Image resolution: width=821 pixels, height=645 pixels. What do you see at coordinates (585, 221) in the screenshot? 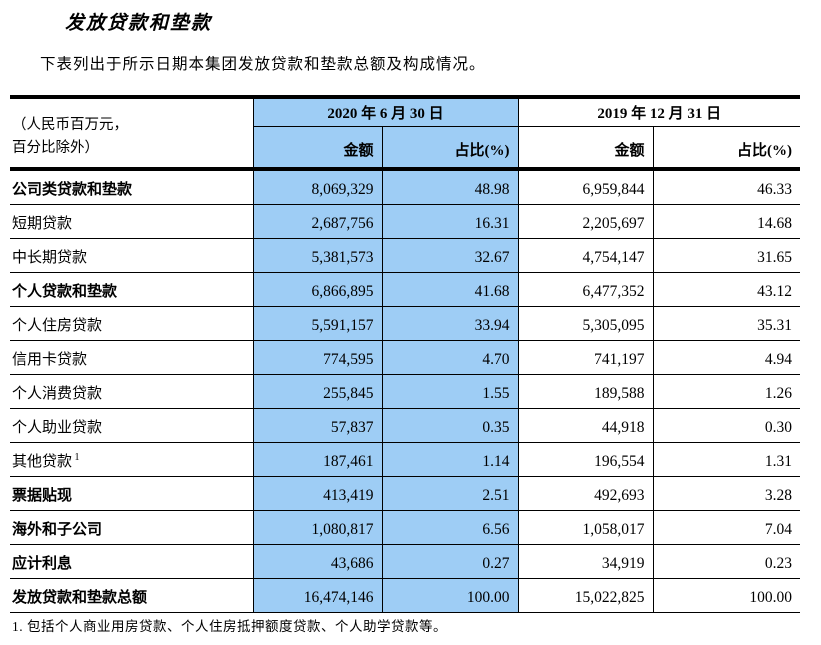
I see `cell-value: 2,205,697` at bounding box center [585, 221].